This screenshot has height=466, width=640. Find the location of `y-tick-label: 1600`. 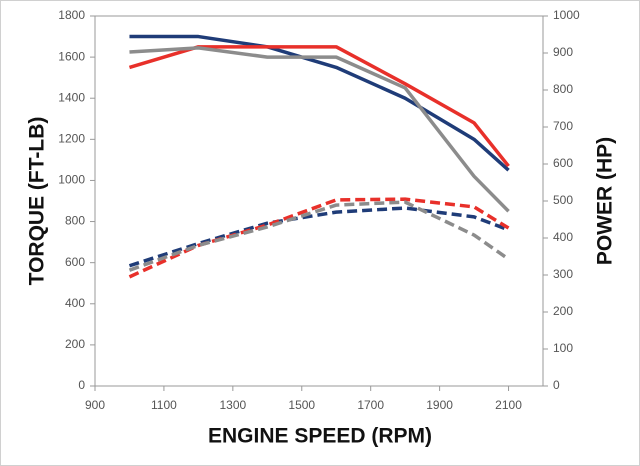

y-tick-label: 1600 is located at coordinates (71, 56).